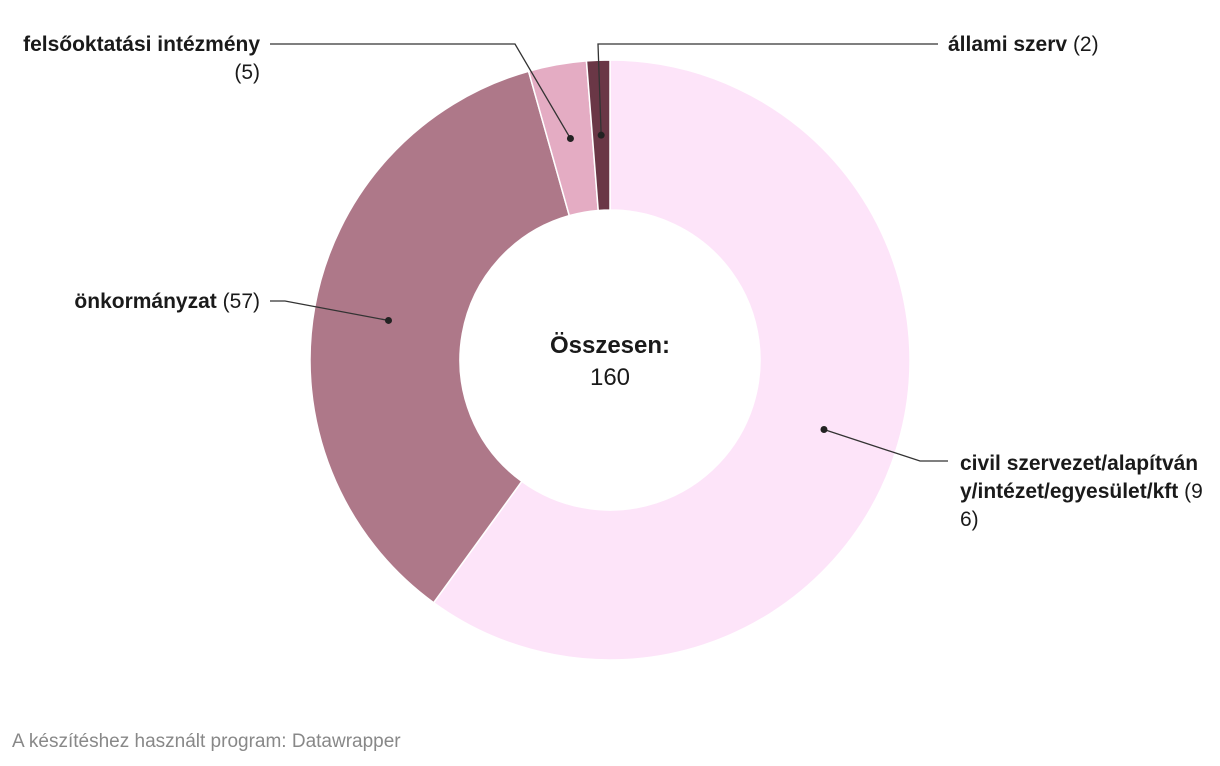 This screenshot has width=1220, height=766. I want to click on slice-label-allami: állami szerv (2), so click(1073, 45).